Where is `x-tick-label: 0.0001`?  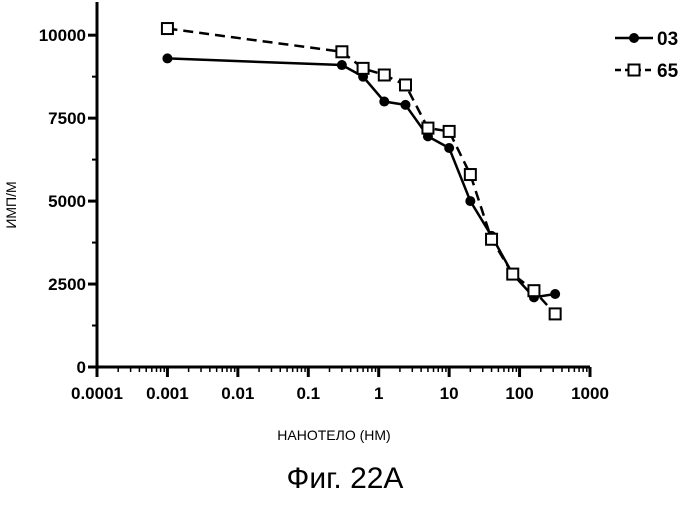 x-tick-label: 0.0001 is located at coordinates (97, 393).